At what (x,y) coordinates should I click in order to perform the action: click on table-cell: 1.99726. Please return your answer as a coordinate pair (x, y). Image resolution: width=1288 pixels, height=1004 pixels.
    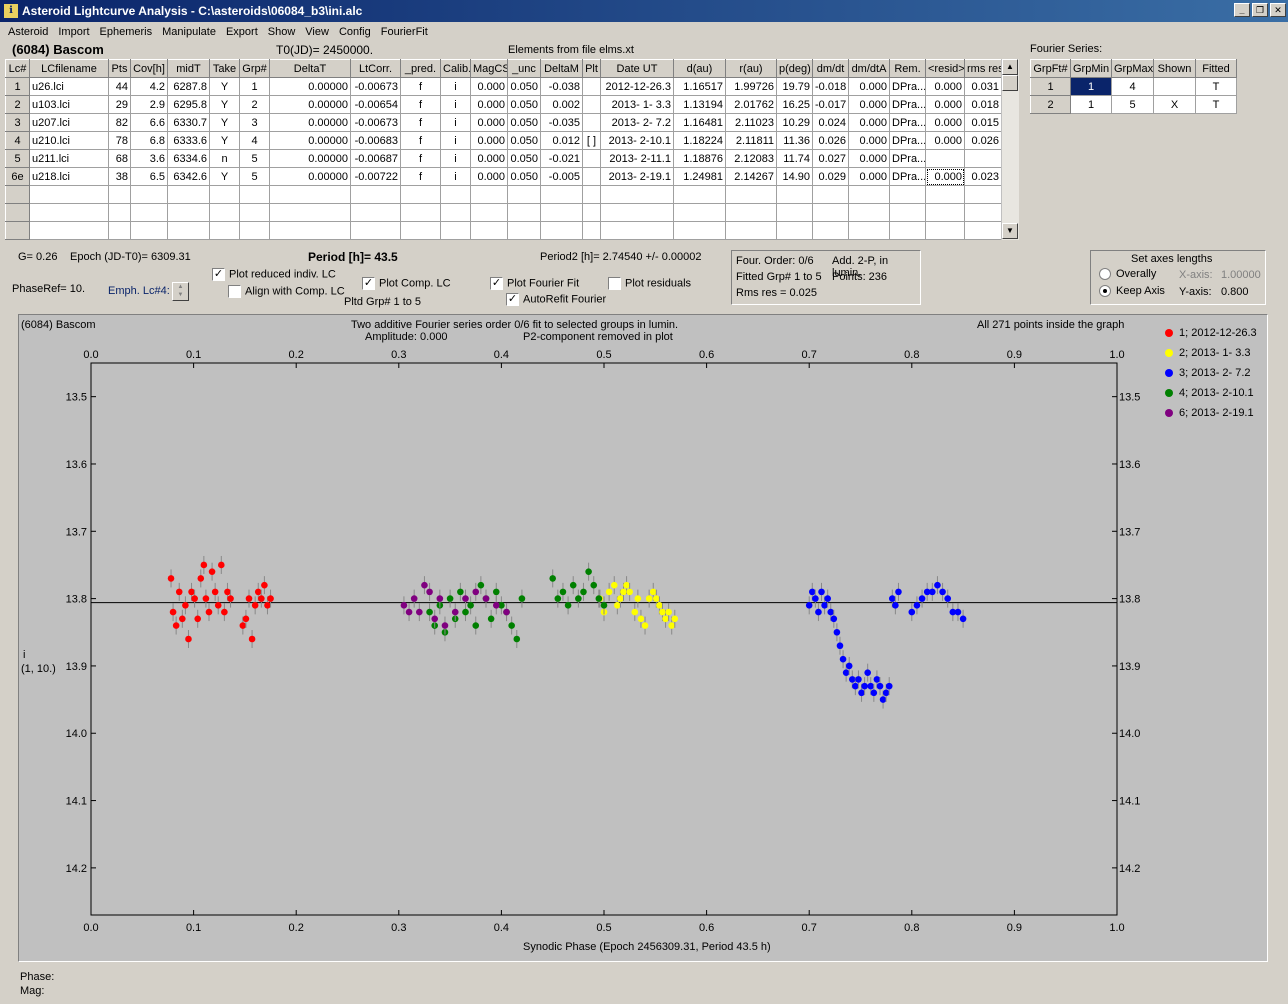
    Looking at the image, I should click on (751, 86).